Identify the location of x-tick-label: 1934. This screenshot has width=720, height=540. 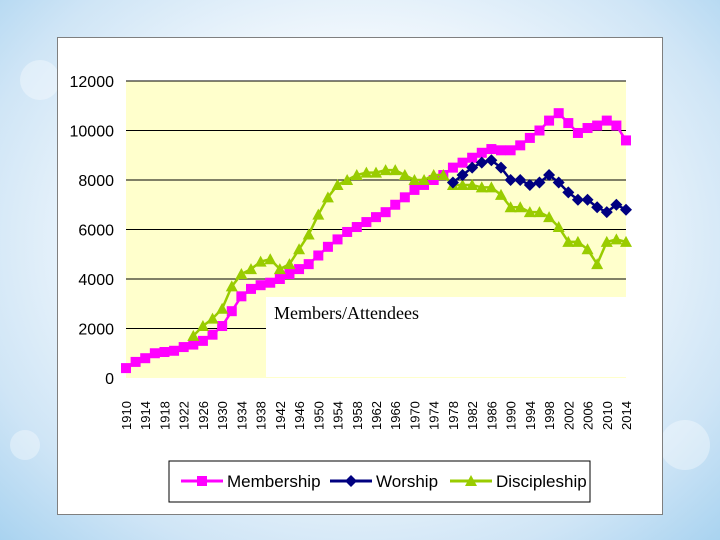
(241, 415).